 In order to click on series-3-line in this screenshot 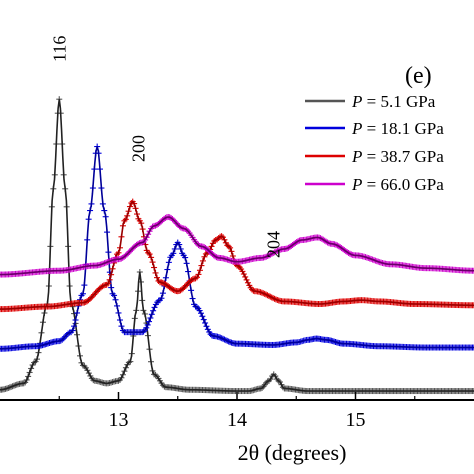, I will do `click(237, 246)`.